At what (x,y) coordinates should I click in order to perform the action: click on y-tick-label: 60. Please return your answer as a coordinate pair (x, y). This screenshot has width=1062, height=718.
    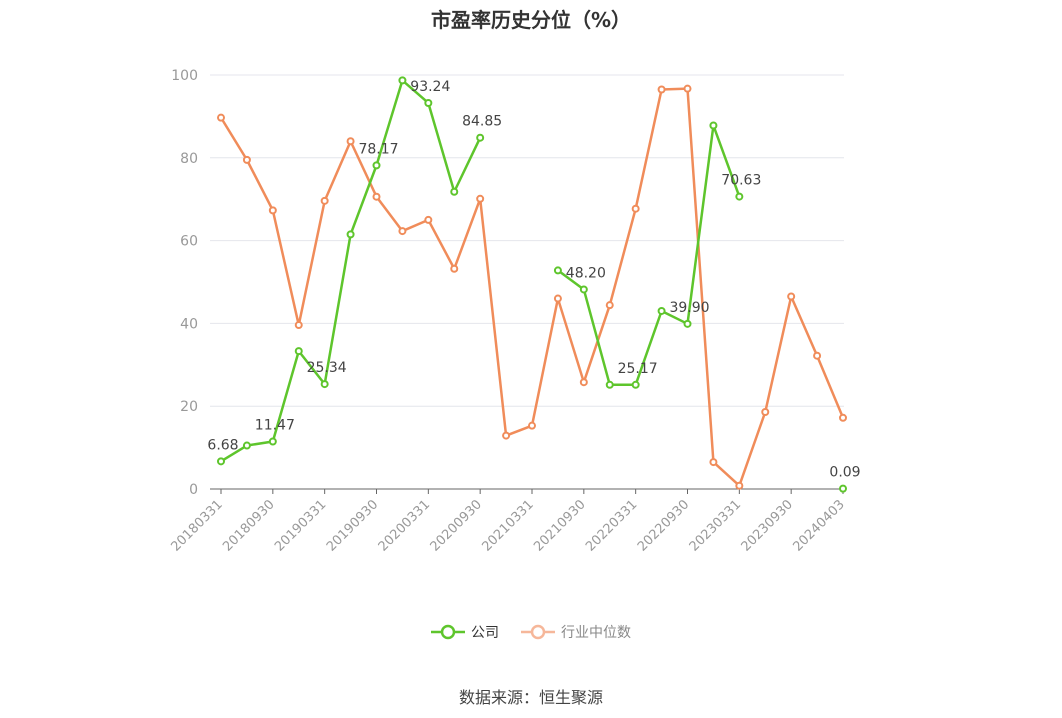
    Looking at the image, I should click on (189, 242).